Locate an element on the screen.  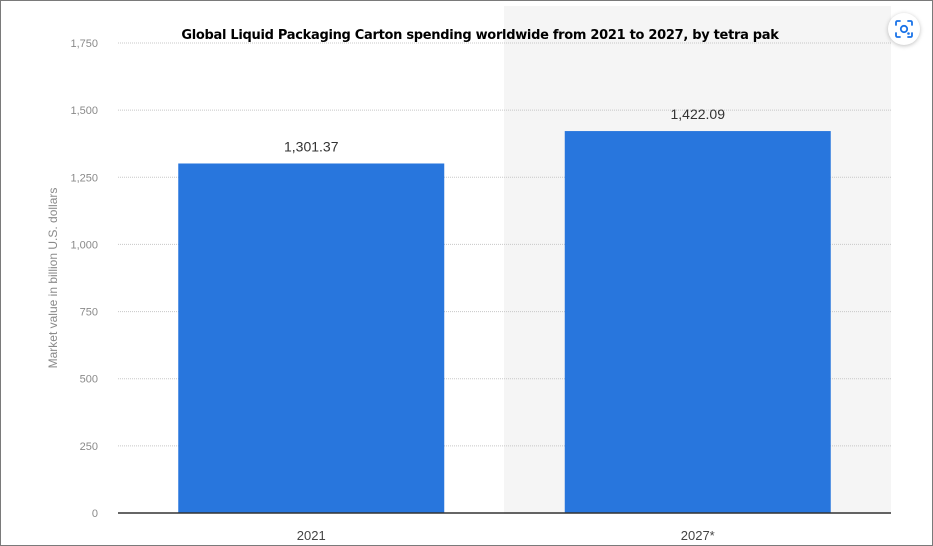
y-tick-label: 250 is located at coordinates (89, 447).